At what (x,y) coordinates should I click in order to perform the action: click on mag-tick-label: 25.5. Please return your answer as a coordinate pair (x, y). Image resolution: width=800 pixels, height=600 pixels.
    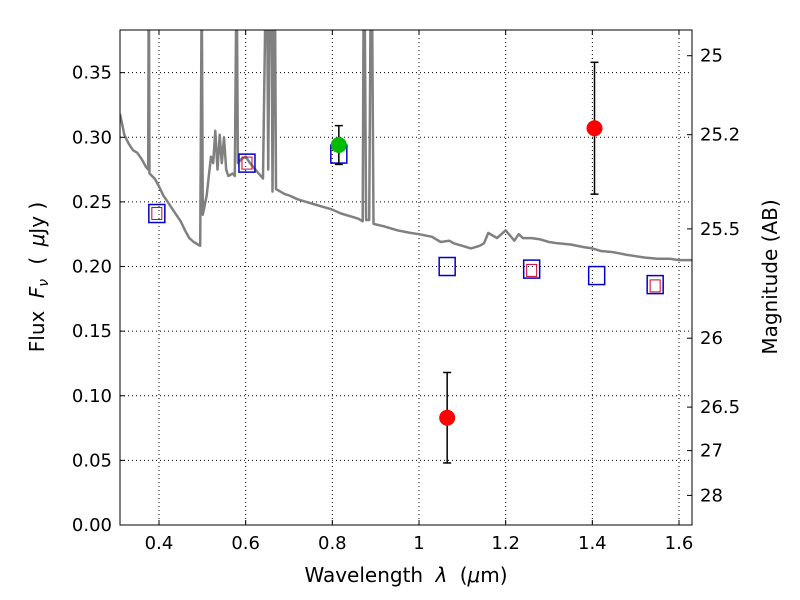
    Looking at the image, I should click on (720, 229).